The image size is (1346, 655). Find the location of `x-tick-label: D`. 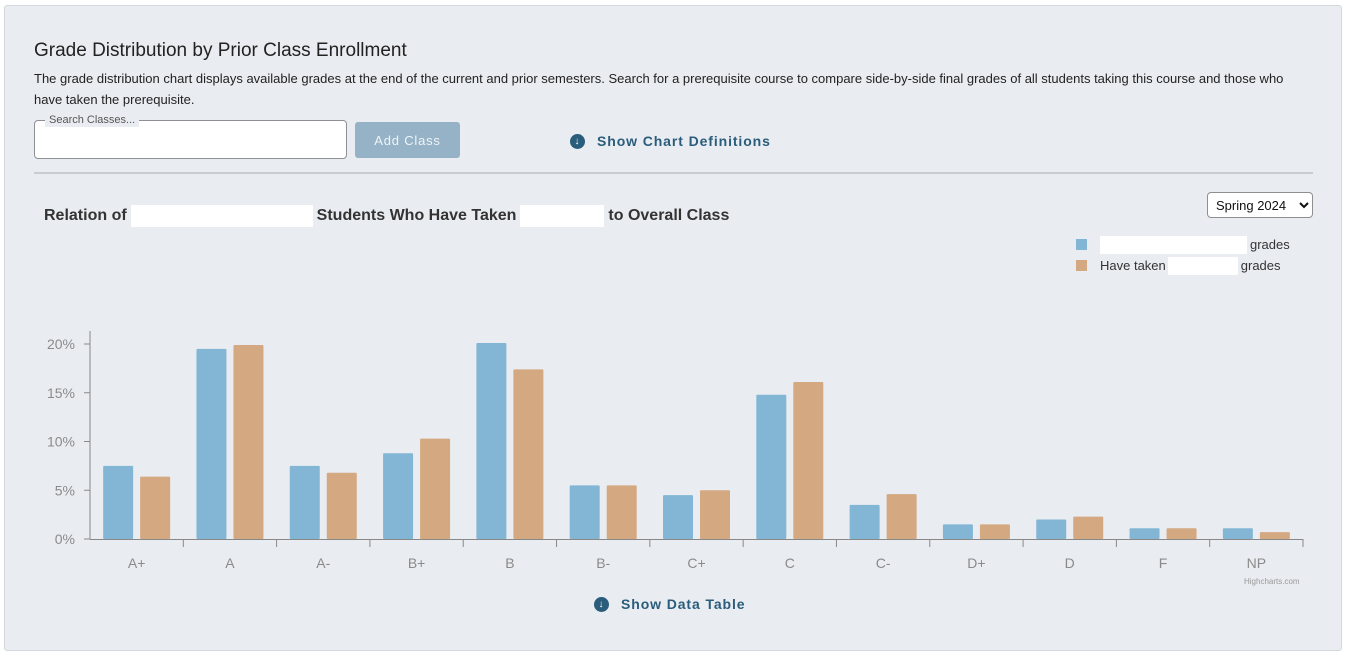

x-tick-label: D is located at coordinates (1070, 563).